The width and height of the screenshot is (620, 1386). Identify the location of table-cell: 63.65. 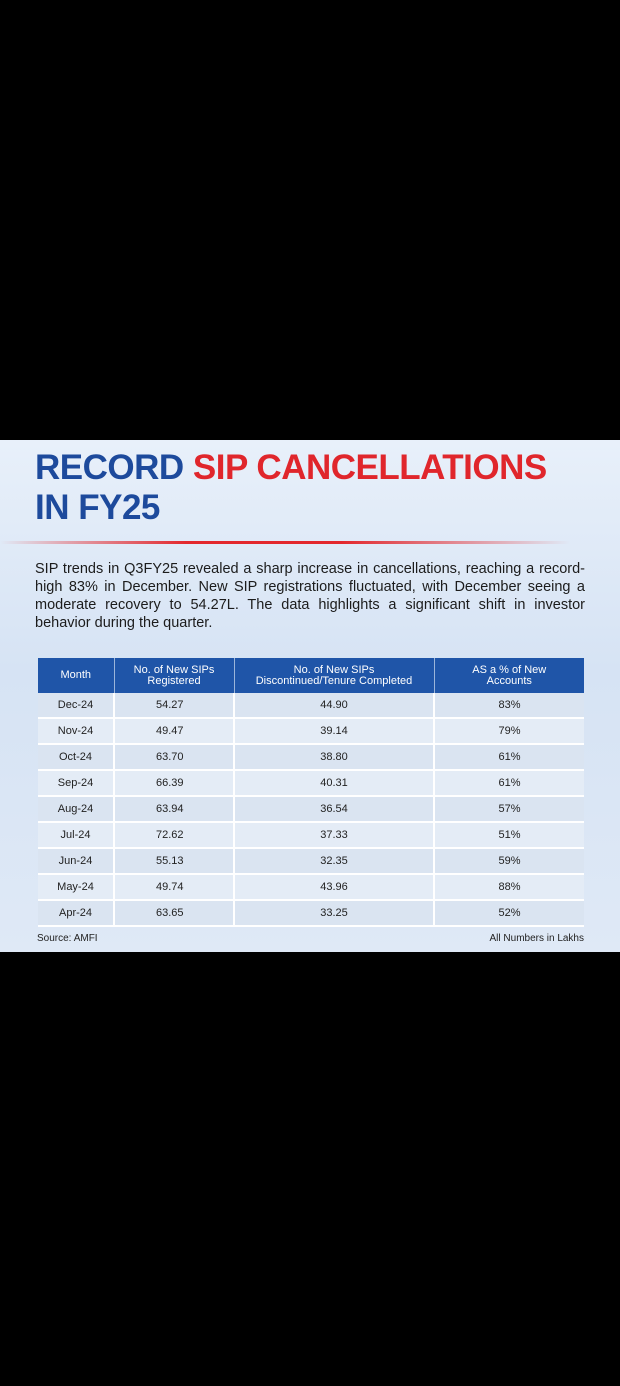
(174, 913).